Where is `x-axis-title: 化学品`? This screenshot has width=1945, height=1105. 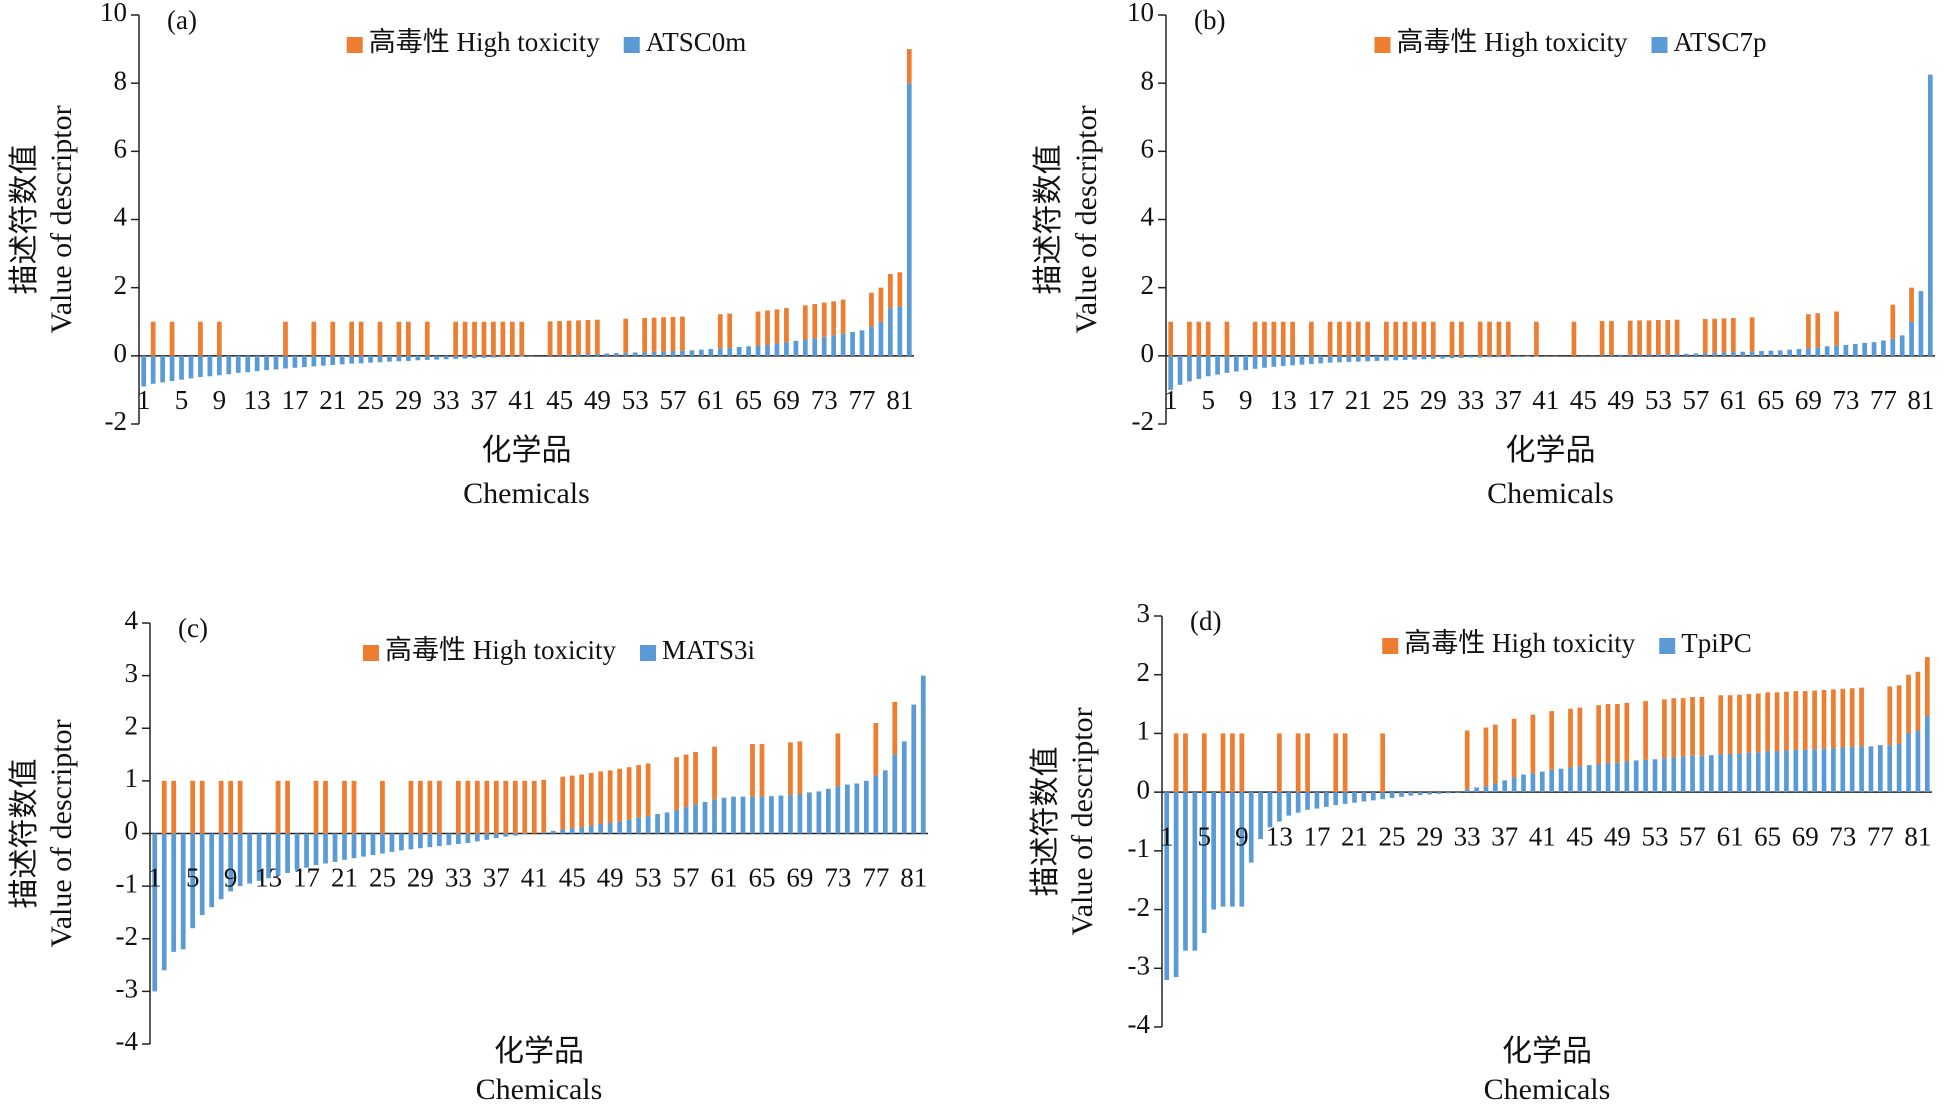
x-axis-title: 化学品 is located at coordinates (1551, 450).